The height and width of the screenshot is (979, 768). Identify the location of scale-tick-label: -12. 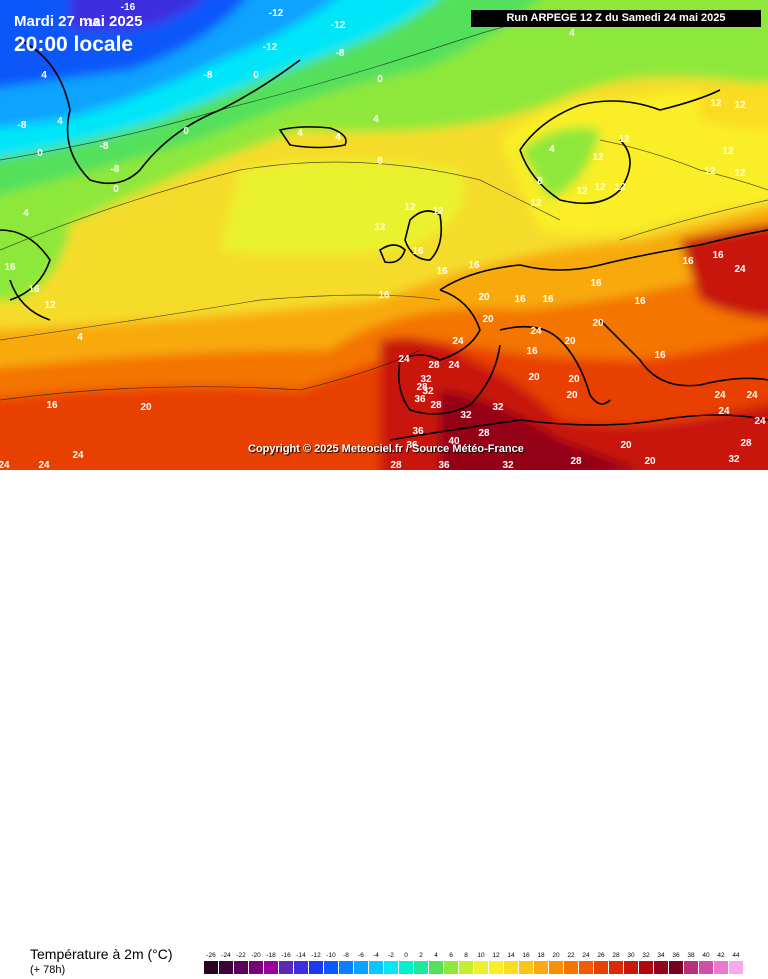
(316, 955).